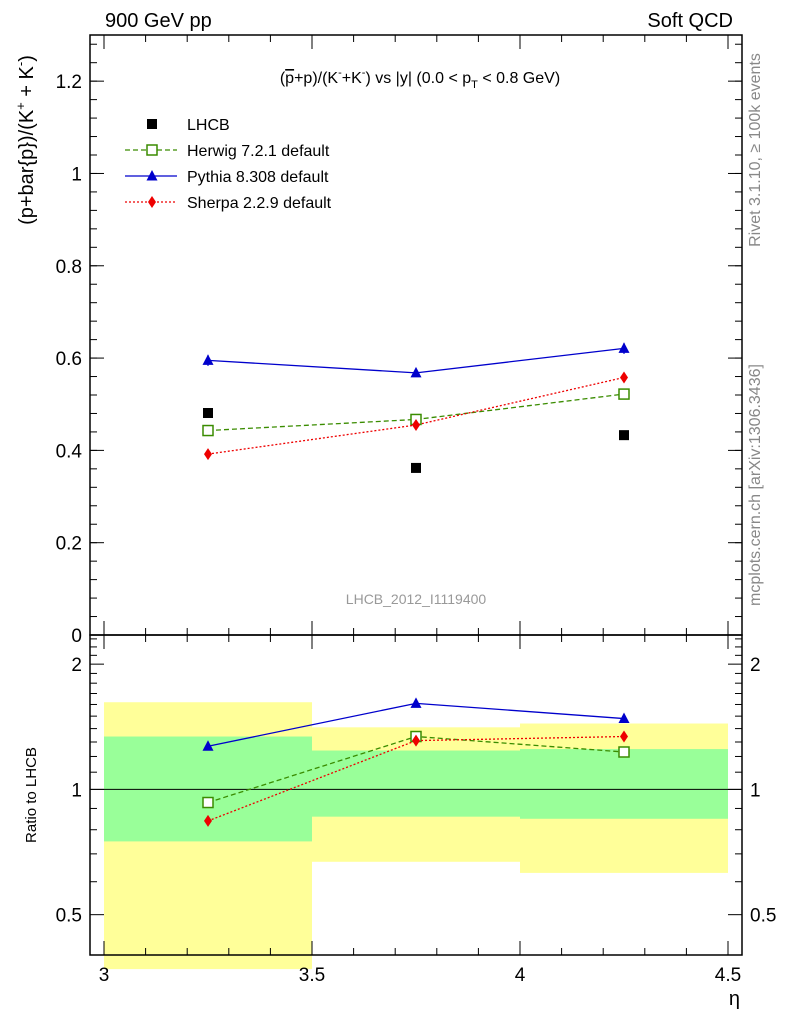 Image resolution: width=786 pixels, height=1024 pixels. Describe the element at coordinates (755, 485) in the screenshot. I see `mcplots-source-label: mcplots.cern.ch [arXiv:1306.3436]` at that location.